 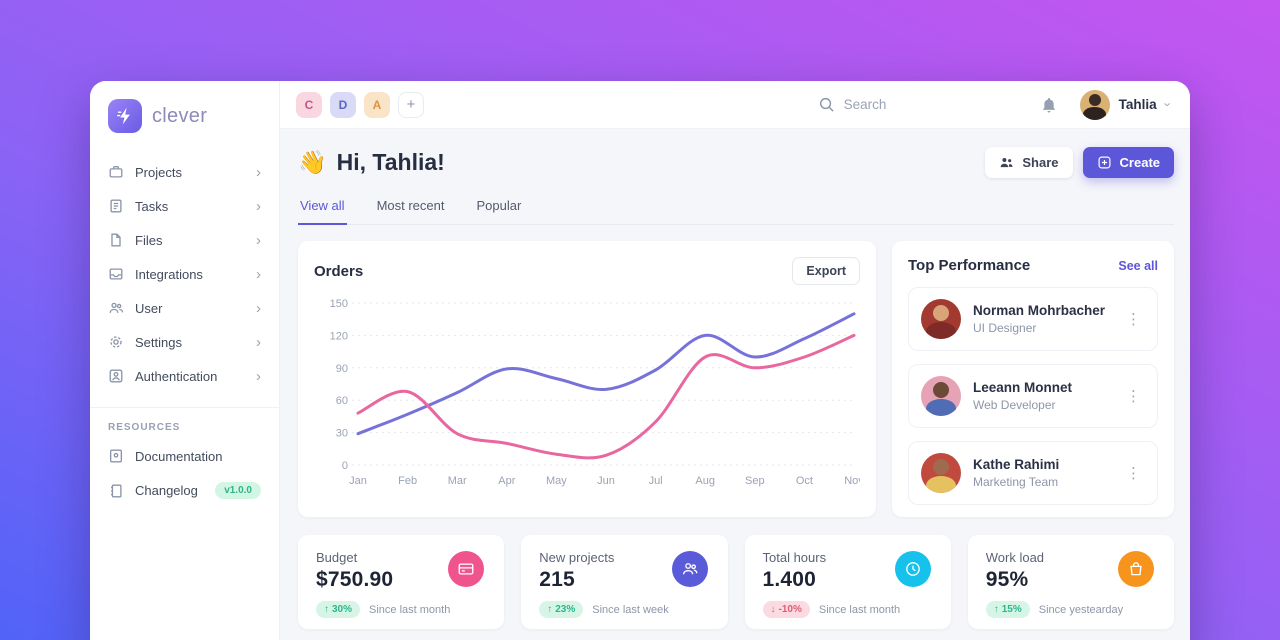 What do you see at coordinates (339, 271) in the screenshot?
I see `orders-card-title: Orders` at bounding box center [339, 271].